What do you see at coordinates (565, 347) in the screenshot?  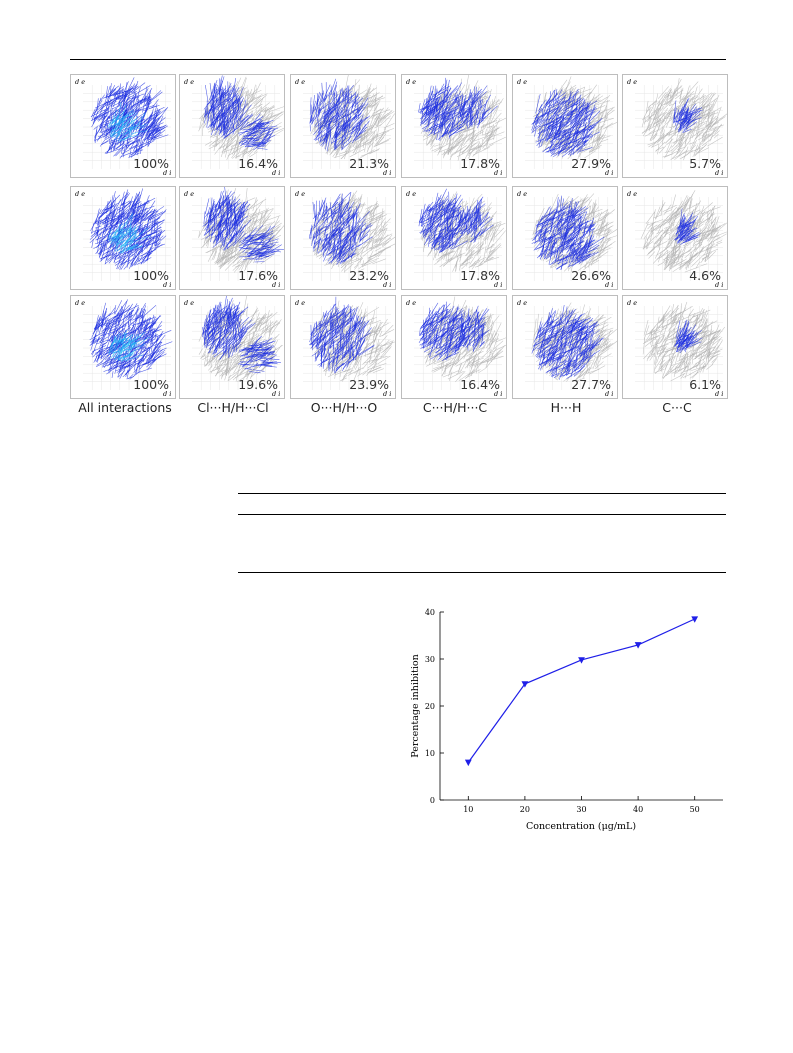 I see `fingerprint-panel-h-h-row3: d e d i 27.7%` at bounding box center [565, 347].